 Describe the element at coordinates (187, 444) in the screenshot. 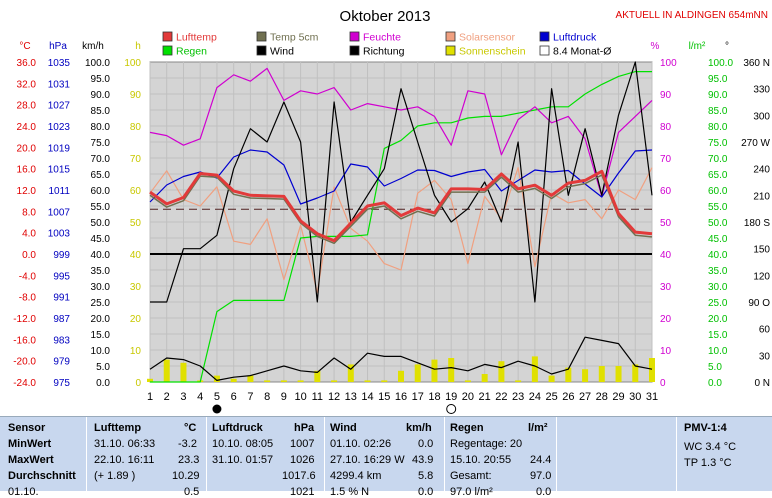

I see `lufttemp-min-value: -3.2` at that location.